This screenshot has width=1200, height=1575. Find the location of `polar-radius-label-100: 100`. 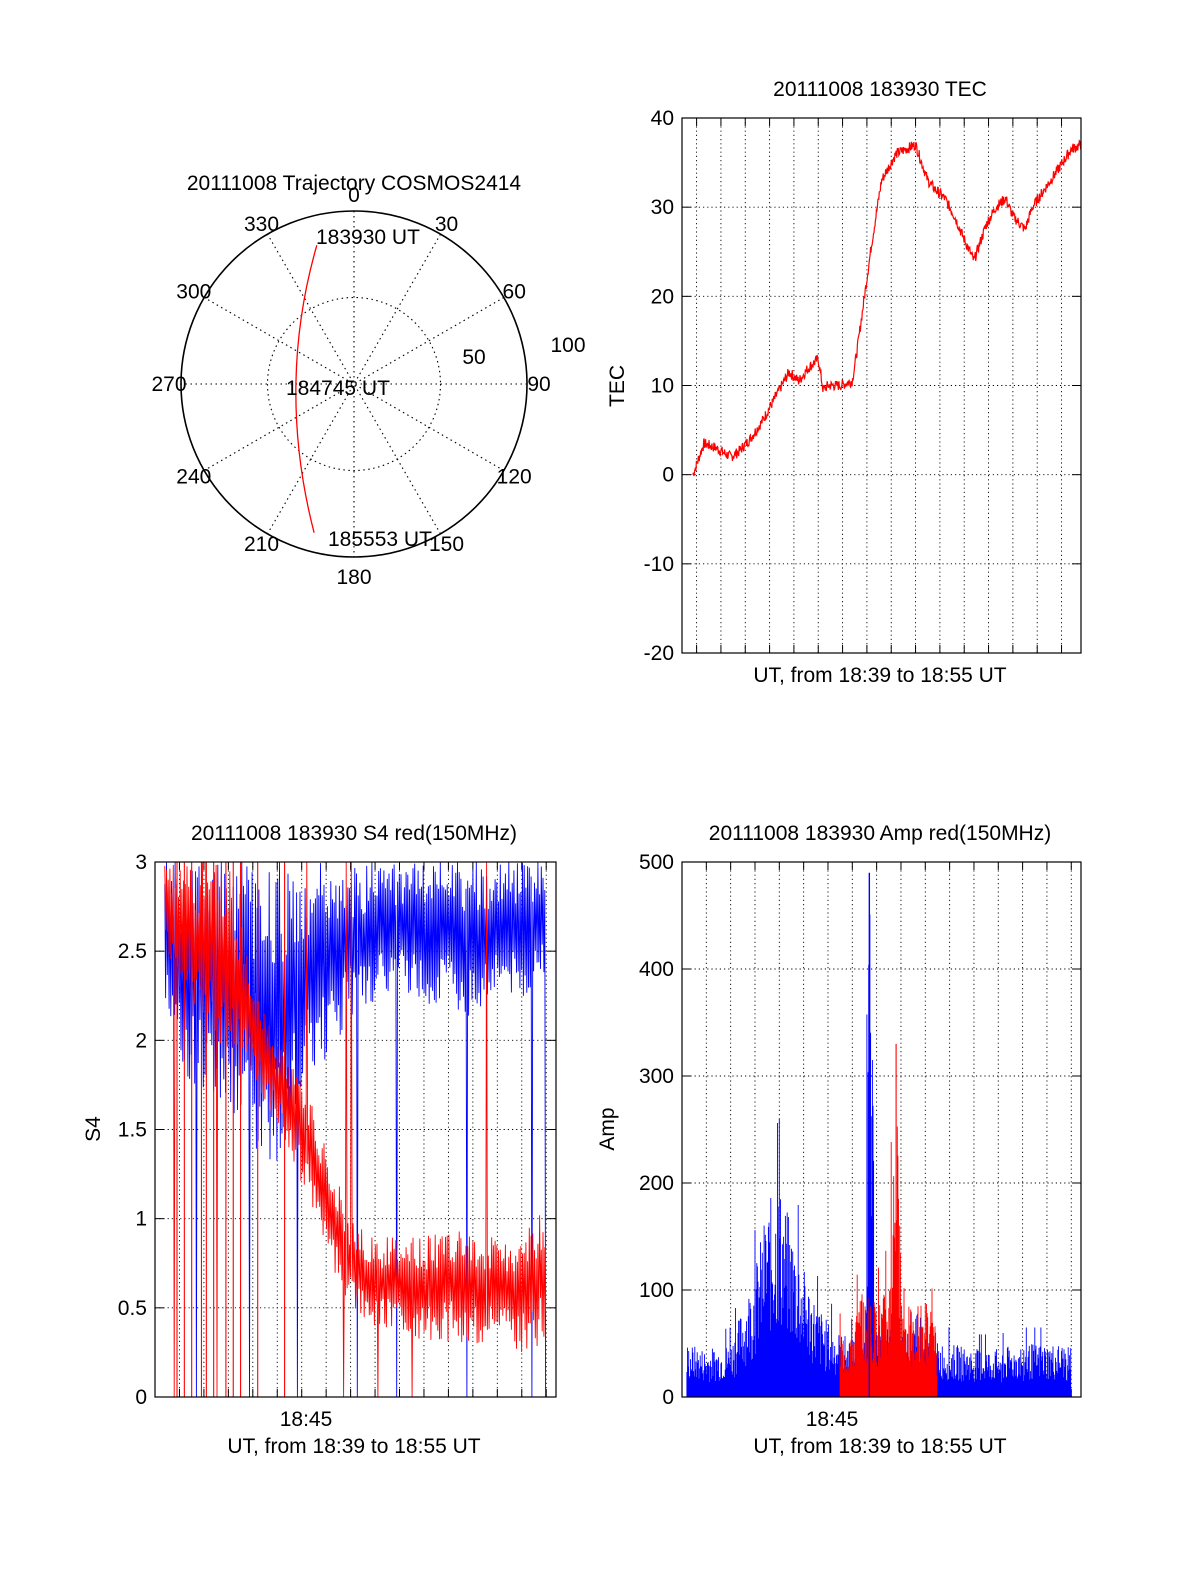

polar-radius-label-100: 100 is located at coordinates (567, 345).